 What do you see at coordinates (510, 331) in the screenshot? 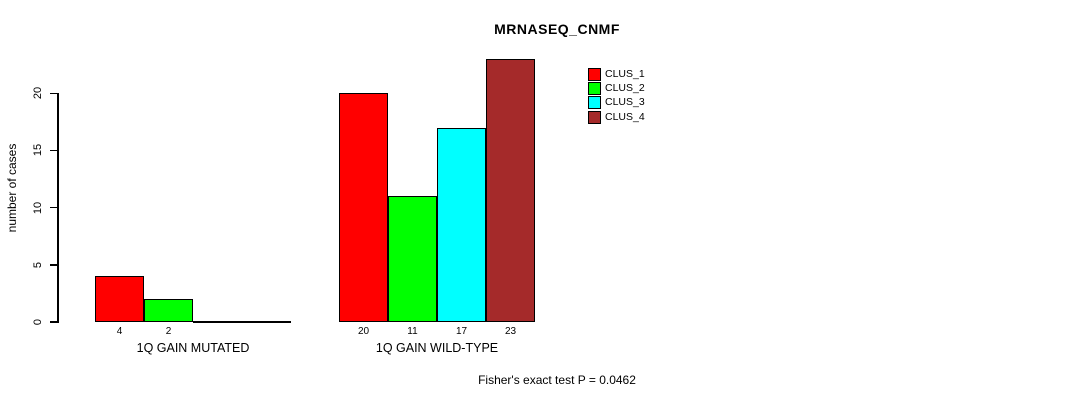
I see `bar-value-label: 23` at bounding box center [510, 331].